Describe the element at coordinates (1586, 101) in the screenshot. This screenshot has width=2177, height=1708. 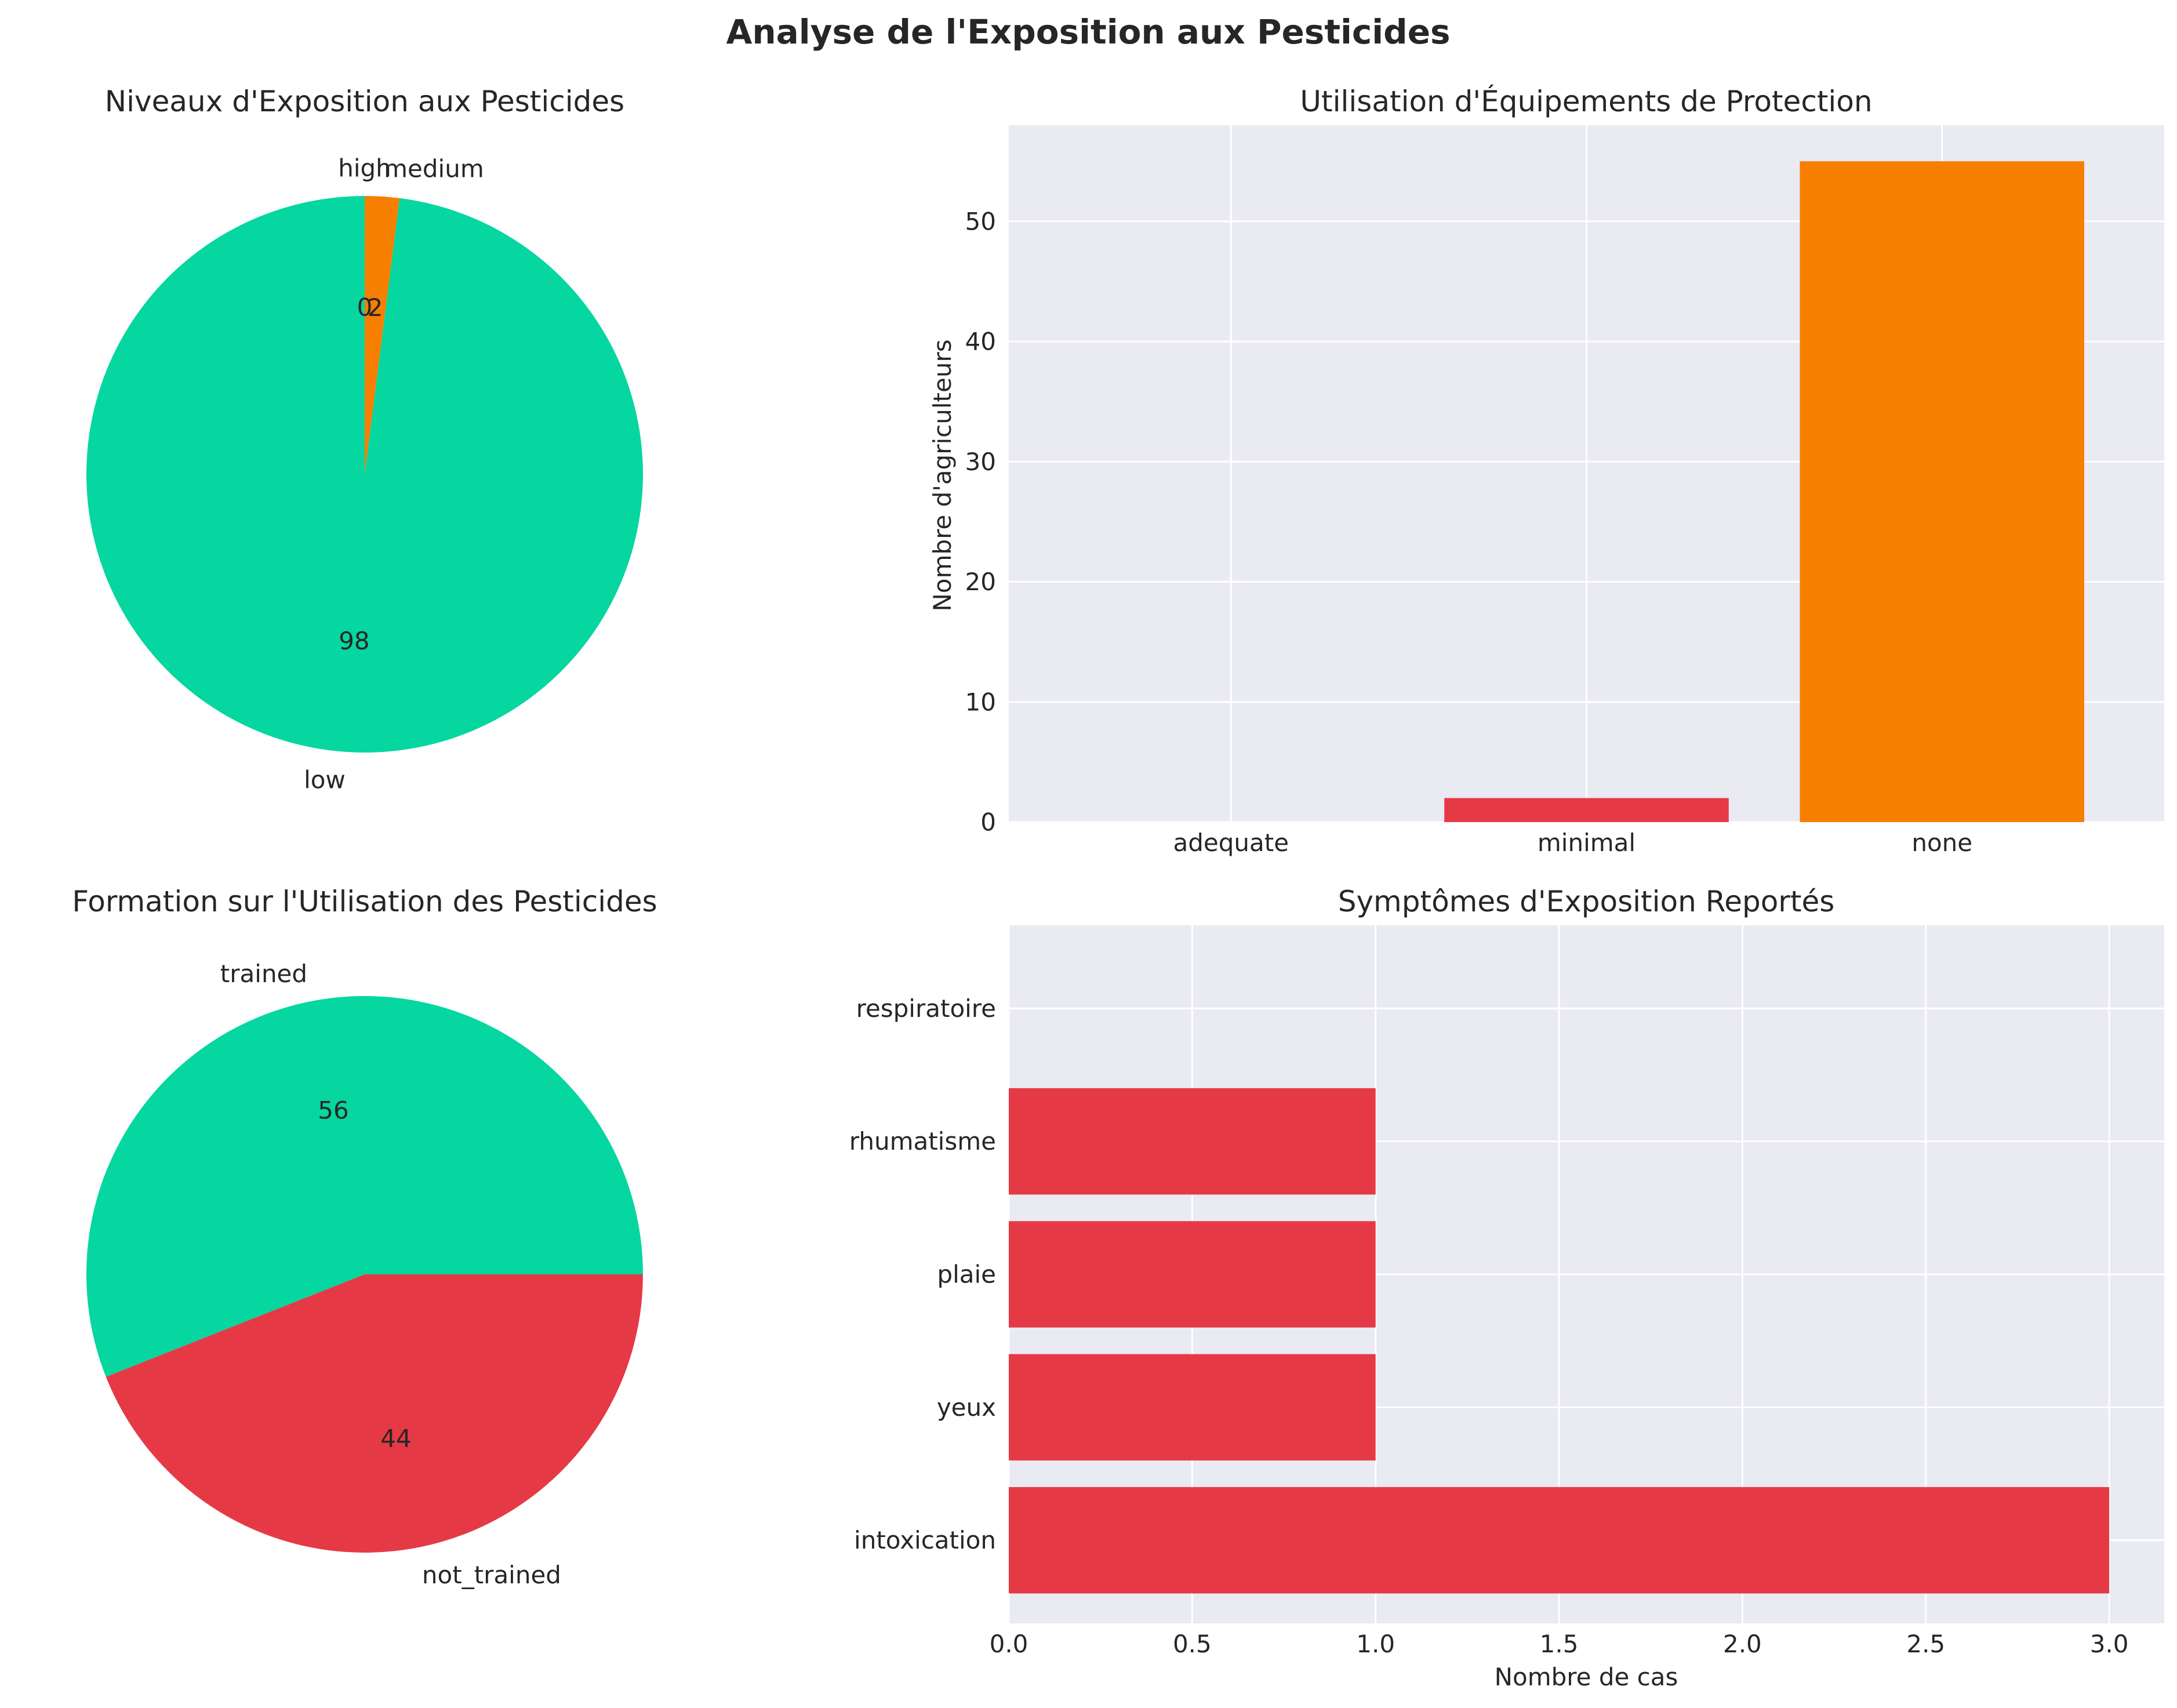
I see `chart2-title: Utilisation d'Équipements de Protection` at that location.